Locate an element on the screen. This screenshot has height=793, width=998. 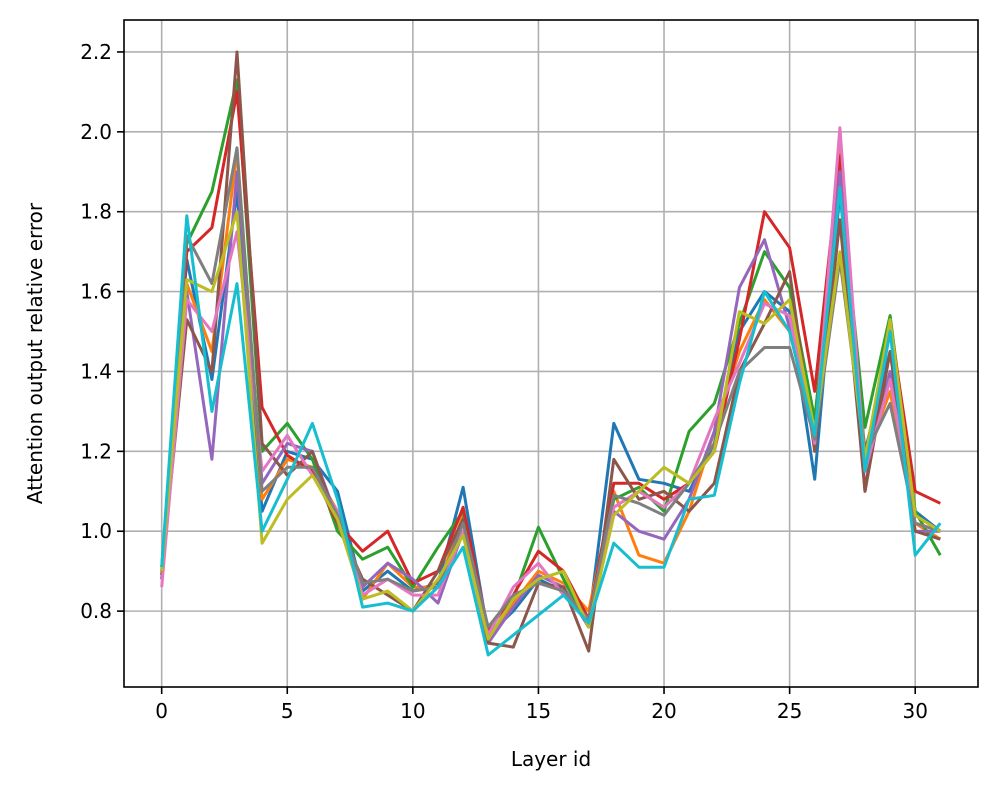
y-tick-label: 1.4 is located at coordinates (96, 371).